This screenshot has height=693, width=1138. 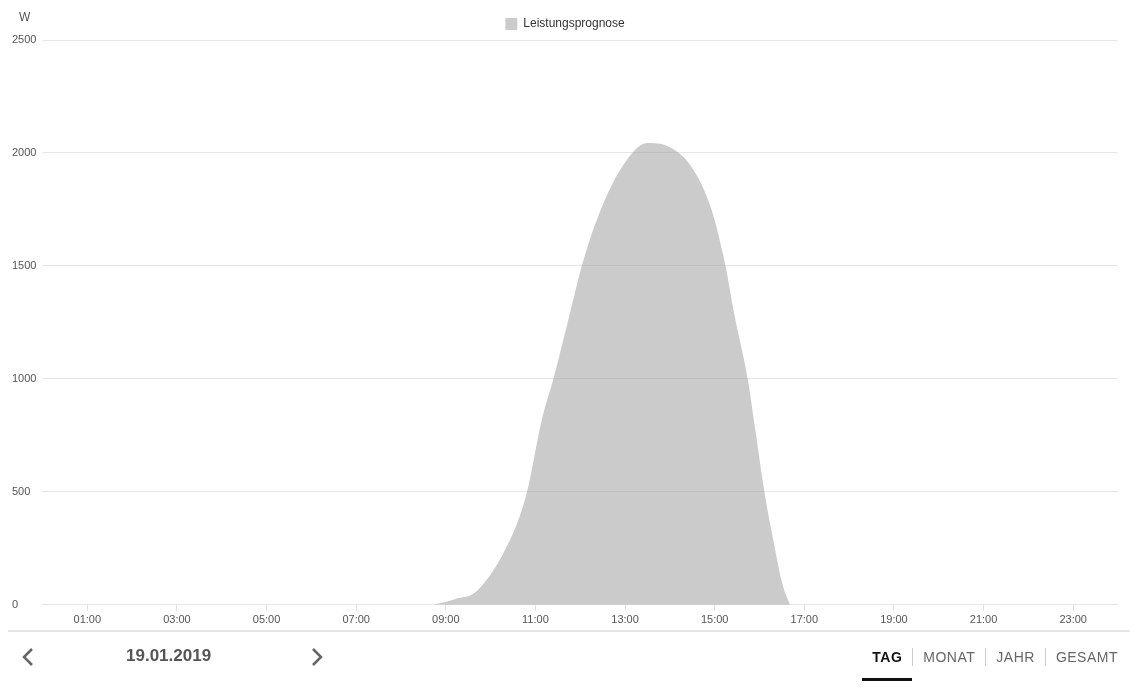 I want to click on y-tick-label: 500, so click(x=21, y=490).